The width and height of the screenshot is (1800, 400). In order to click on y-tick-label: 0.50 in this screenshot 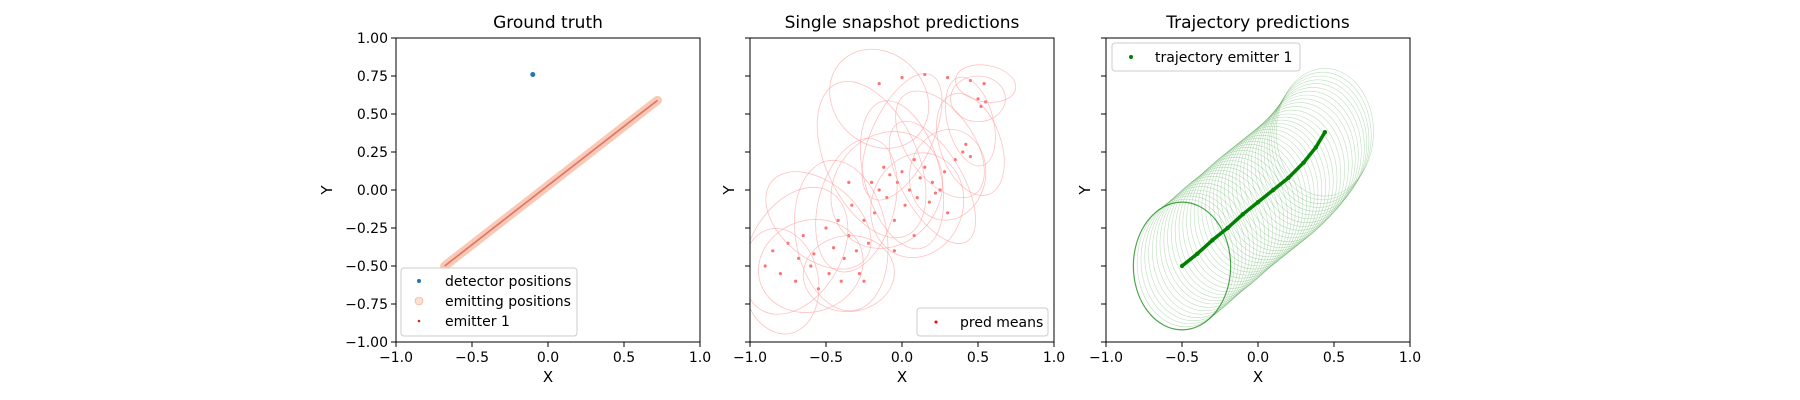, I will do `click(372, 115)`.